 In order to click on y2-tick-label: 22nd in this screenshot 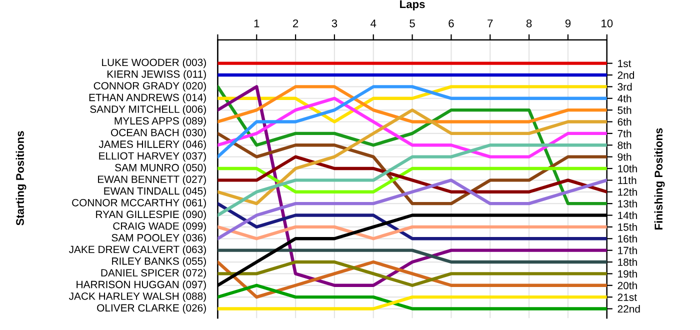, I will do `click(629, 308)`.